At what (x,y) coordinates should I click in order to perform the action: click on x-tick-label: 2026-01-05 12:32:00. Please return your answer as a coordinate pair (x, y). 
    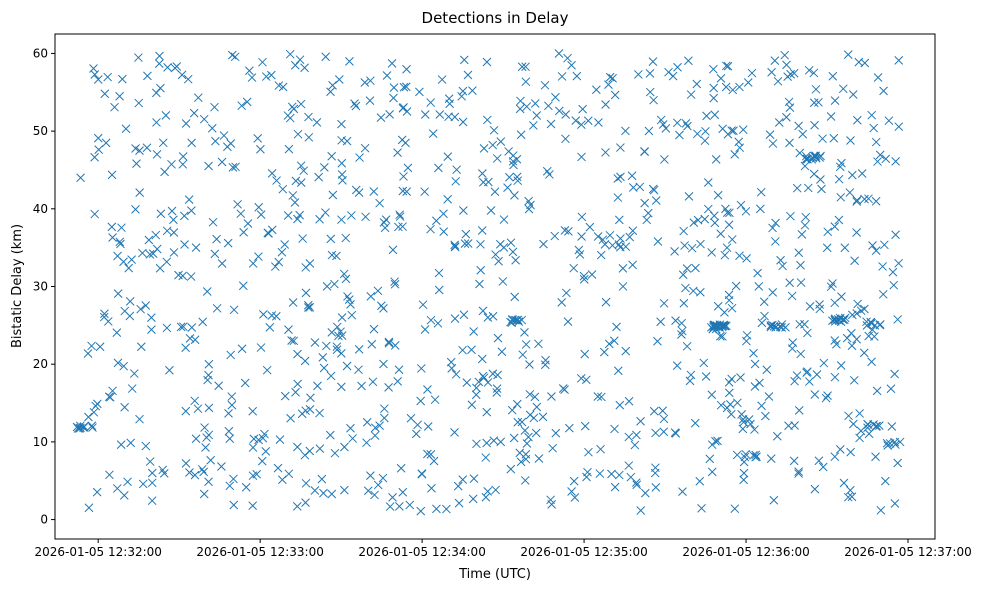
    Looking at the image, I should click on (97, 552).